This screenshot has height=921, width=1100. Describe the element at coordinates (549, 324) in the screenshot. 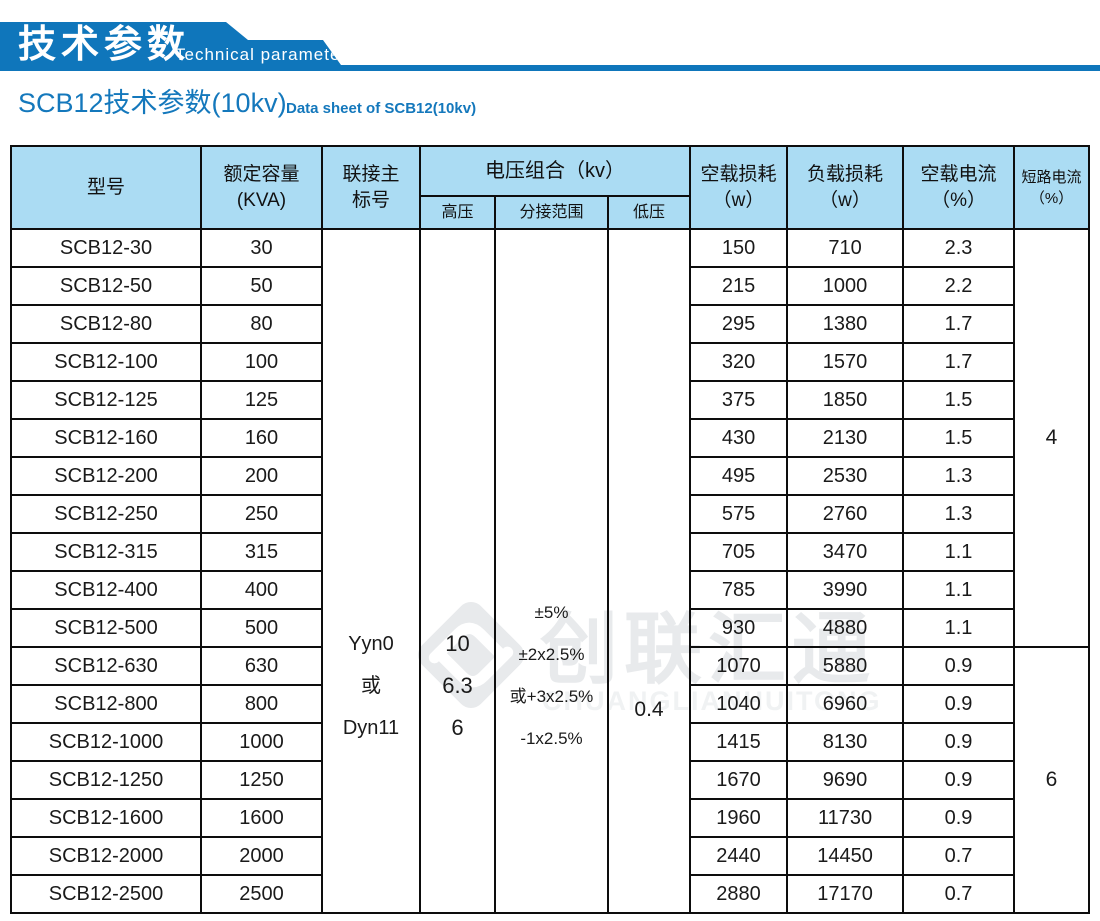

I see `table-row: SCB12-80 80 295 1380 1.7` at that location.